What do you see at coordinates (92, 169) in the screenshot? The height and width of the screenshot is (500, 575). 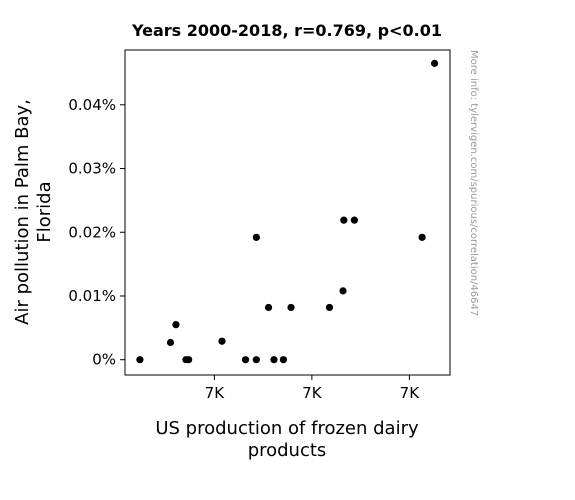 I see `y-tick-label: 0.03%` at bounding box center [92, 169].